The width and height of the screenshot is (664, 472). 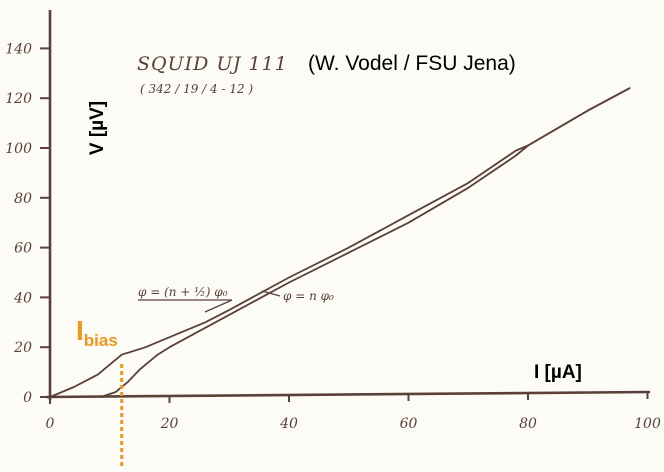 I want to click on annotation-integer-flux: φ = n φ₀, so click(x=297, y=296).